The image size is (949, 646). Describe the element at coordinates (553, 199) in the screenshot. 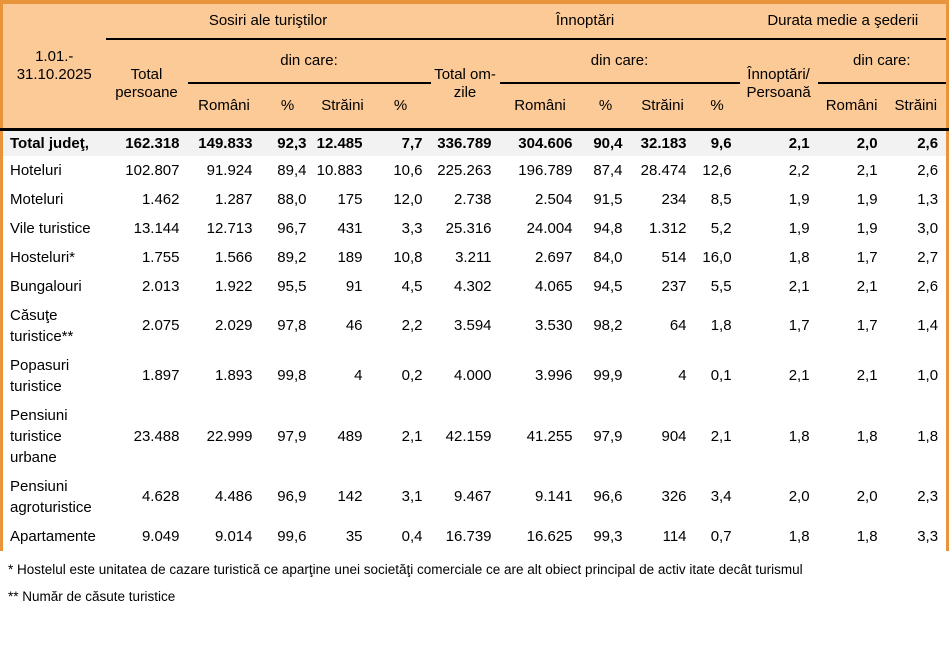

I see `table-cell: 2.504` at that location.